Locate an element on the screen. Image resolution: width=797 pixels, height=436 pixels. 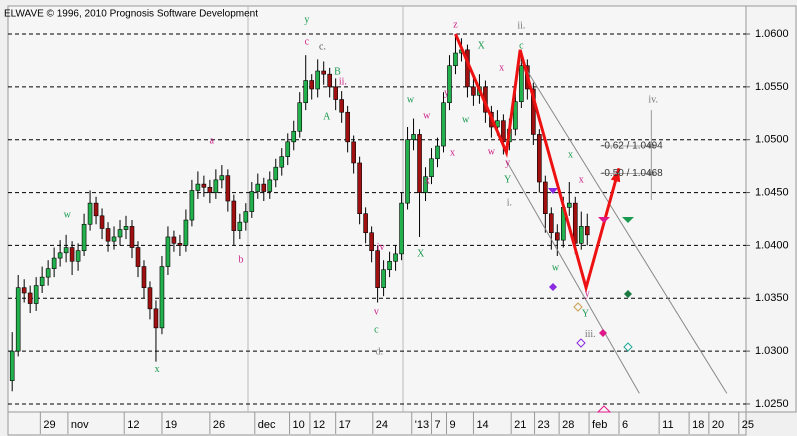
y-tick-label: 1.0450 is located at coordinates (772, 192).